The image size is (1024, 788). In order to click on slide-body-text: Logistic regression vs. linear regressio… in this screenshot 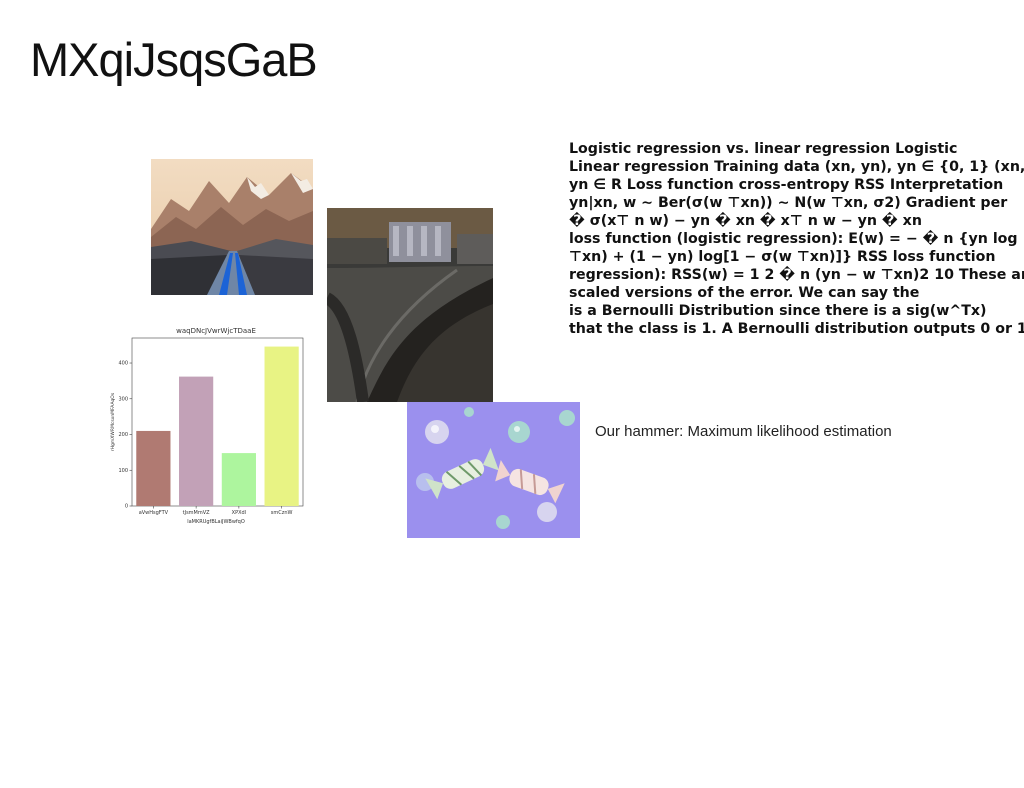, I will do `click(796, 239)`.